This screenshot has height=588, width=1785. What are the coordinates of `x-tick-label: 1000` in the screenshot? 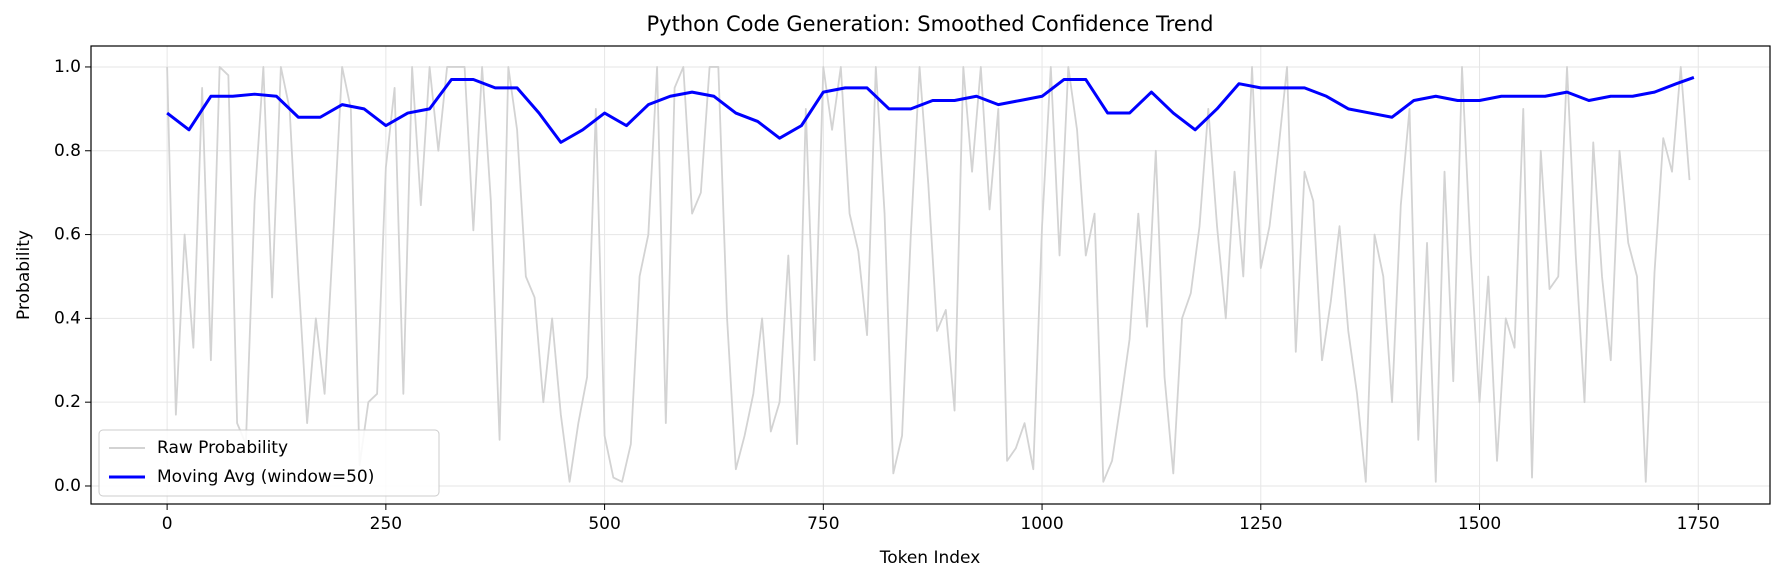 It's located at (1041, 524).